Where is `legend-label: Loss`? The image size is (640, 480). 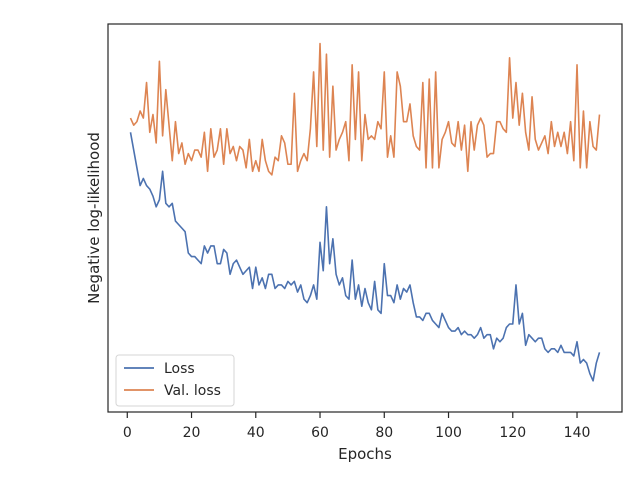
legend-label: Loss is located at coordinates (179, 369).